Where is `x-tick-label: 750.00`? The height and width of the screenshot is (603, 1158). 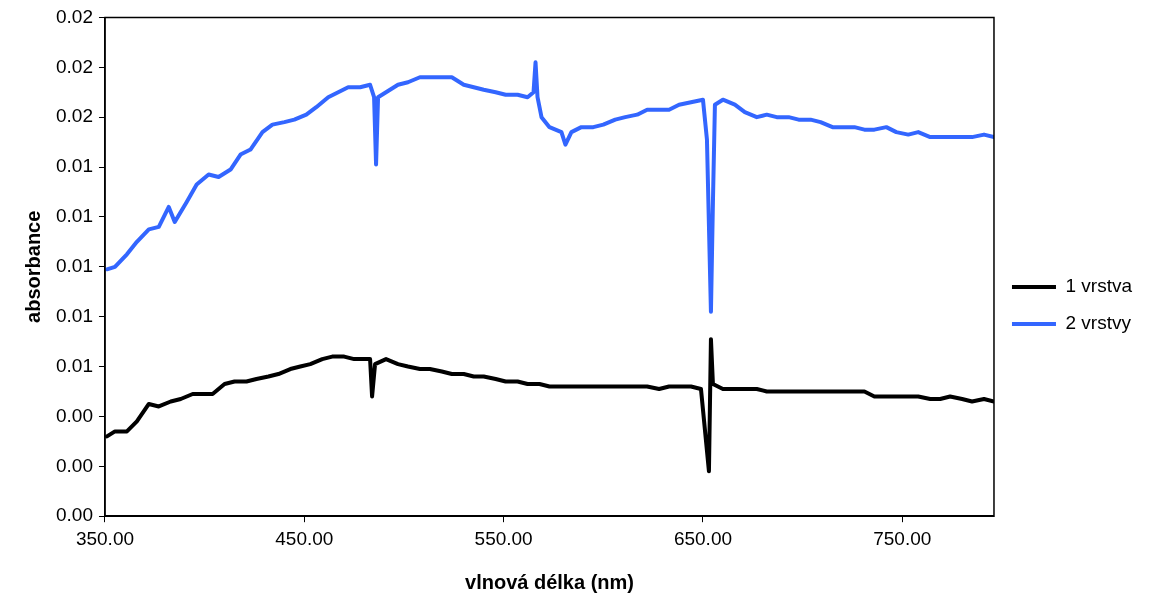
x-tick-label: 750.00 is located at coordinates (902, 538).